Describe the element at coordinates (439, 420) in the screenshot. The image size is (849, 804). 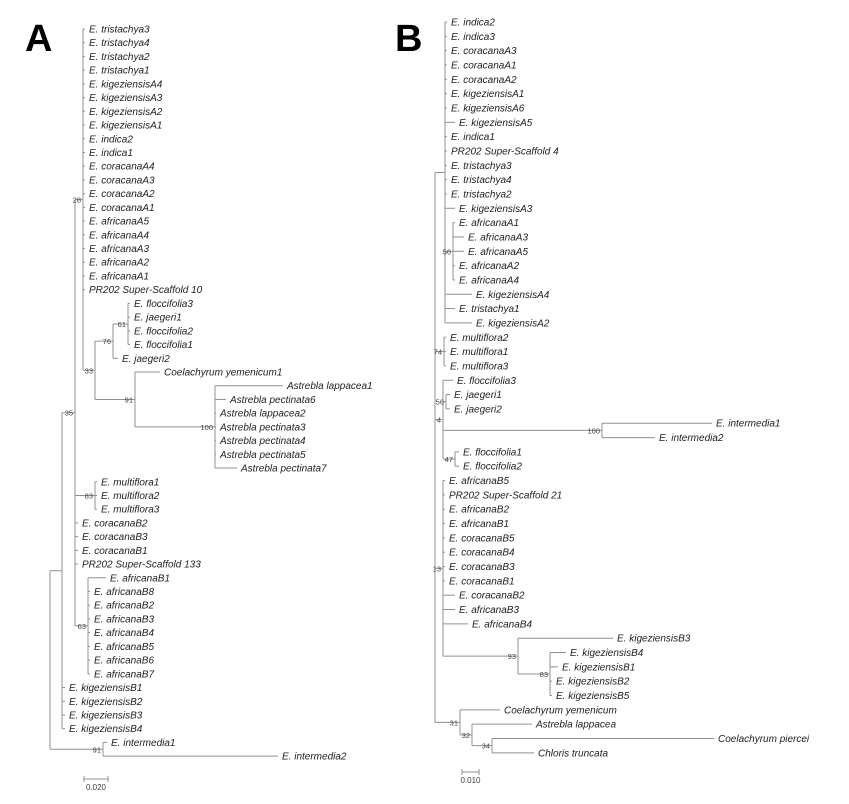
I see `support-value: 4` at that location.